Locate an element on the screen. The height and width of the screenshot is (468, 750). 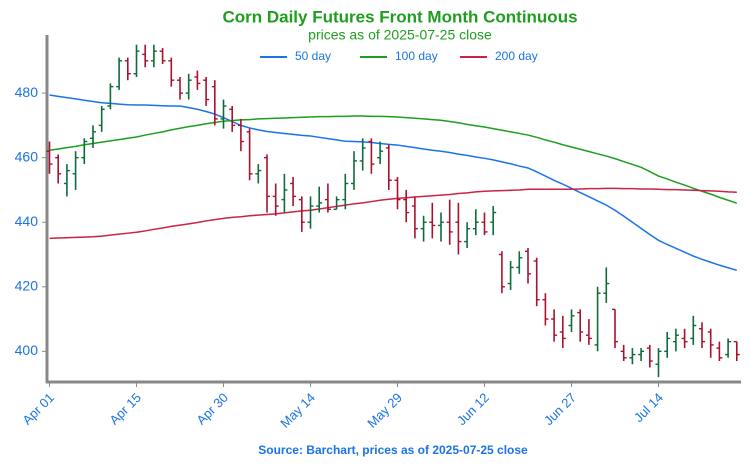
x-tick-label: Apr 15 is located at coordinates (125, 409).